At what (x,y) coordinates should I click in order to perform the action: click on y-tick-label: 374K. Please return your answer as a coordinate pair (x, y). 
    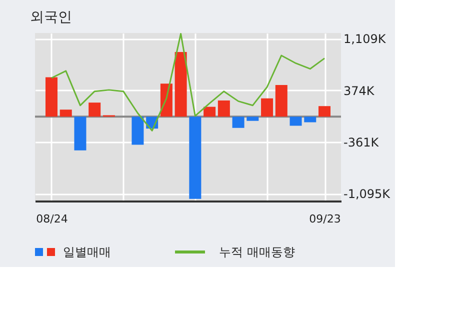
    Looking at the image, I should click on (360, 91).